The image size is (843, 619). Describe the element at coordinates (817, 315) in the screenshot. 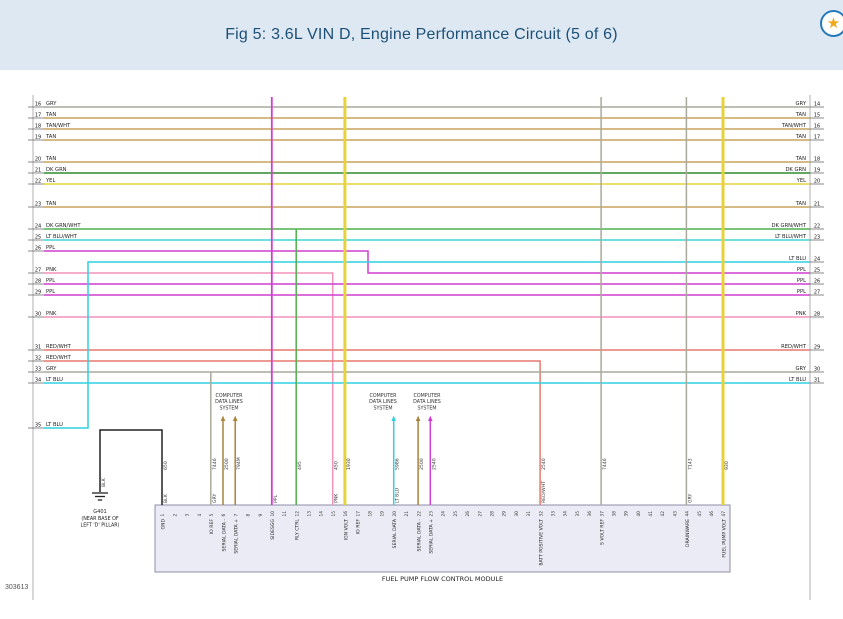

I see `right-pin-number: 28` at that location.